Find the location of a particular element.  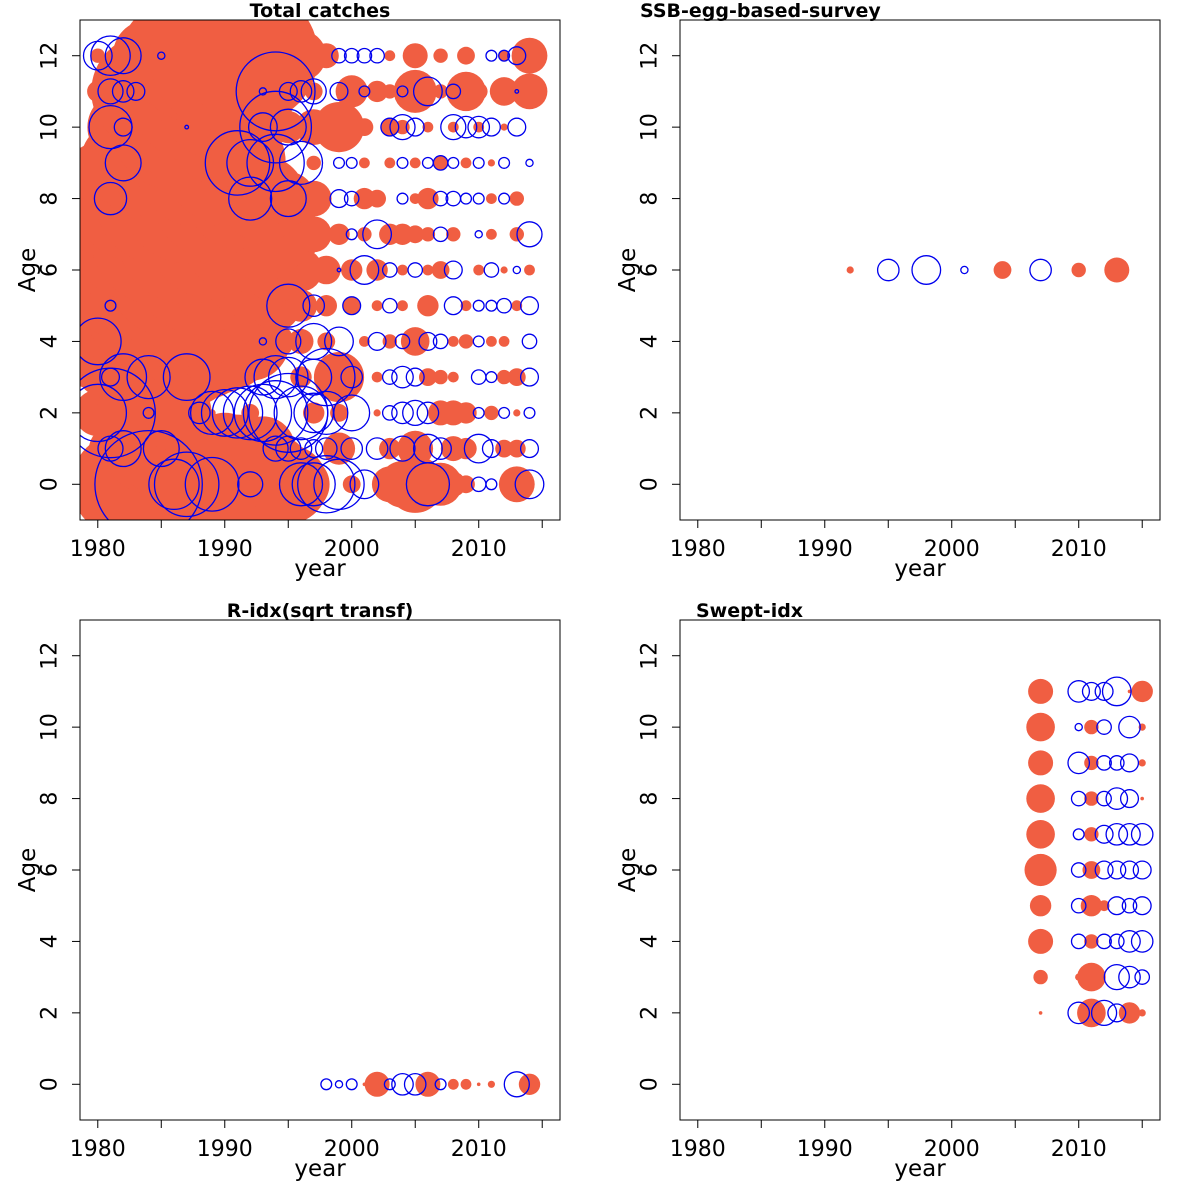

y-tick-label: 12 is located at coordinates (50, 656).